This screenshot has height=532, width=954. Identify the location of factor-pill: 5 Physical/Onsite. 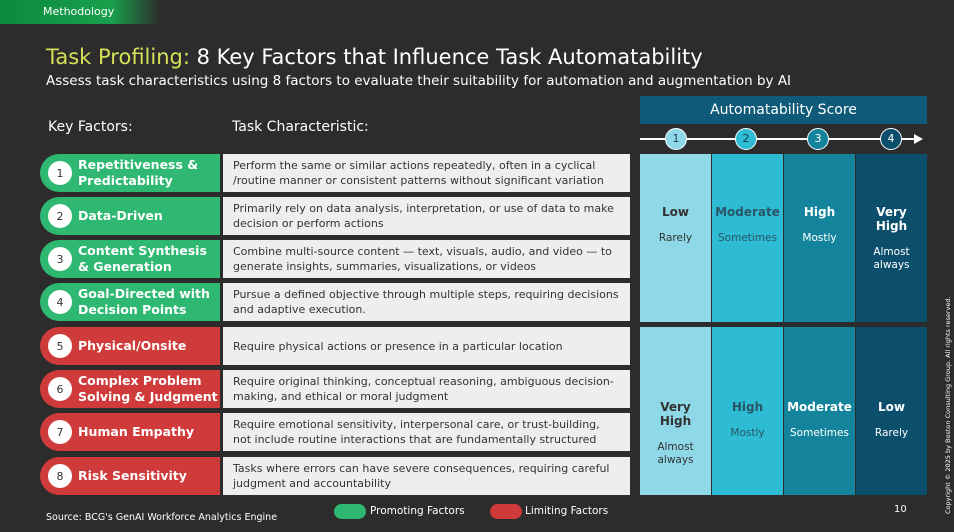
(130, 346).